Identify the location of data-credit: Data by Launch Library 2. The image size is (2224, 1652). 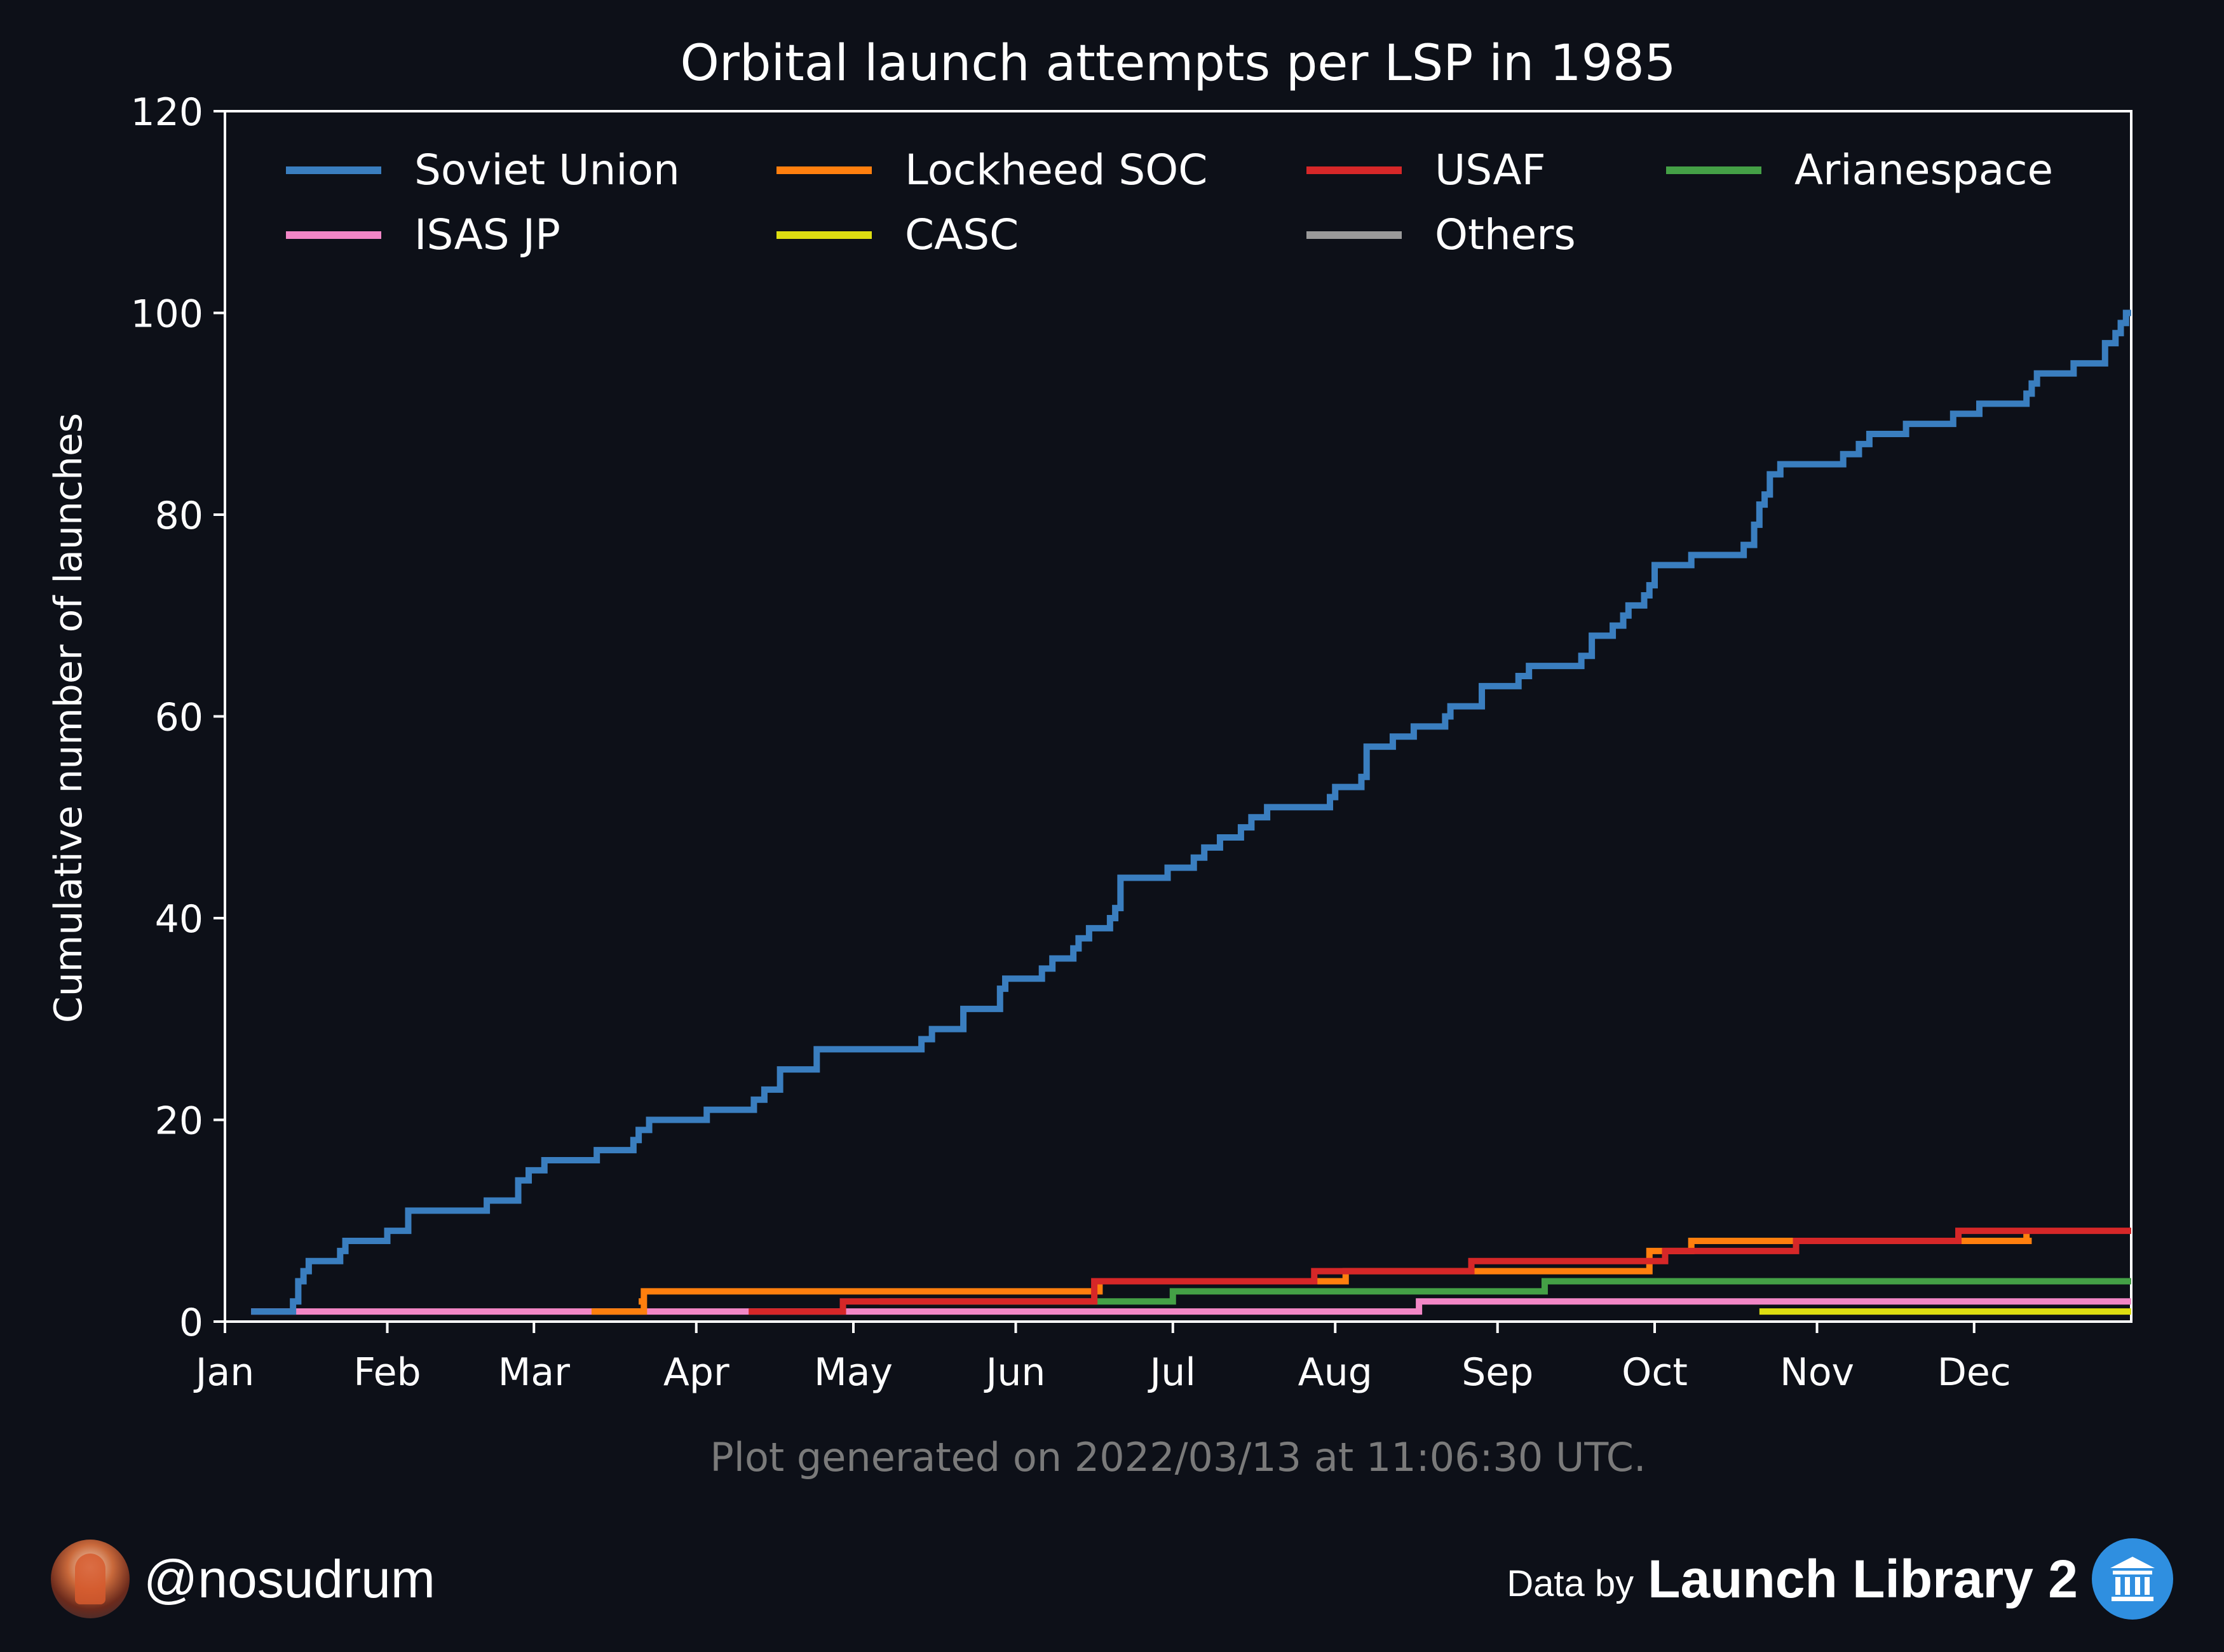
(1840, 1579).